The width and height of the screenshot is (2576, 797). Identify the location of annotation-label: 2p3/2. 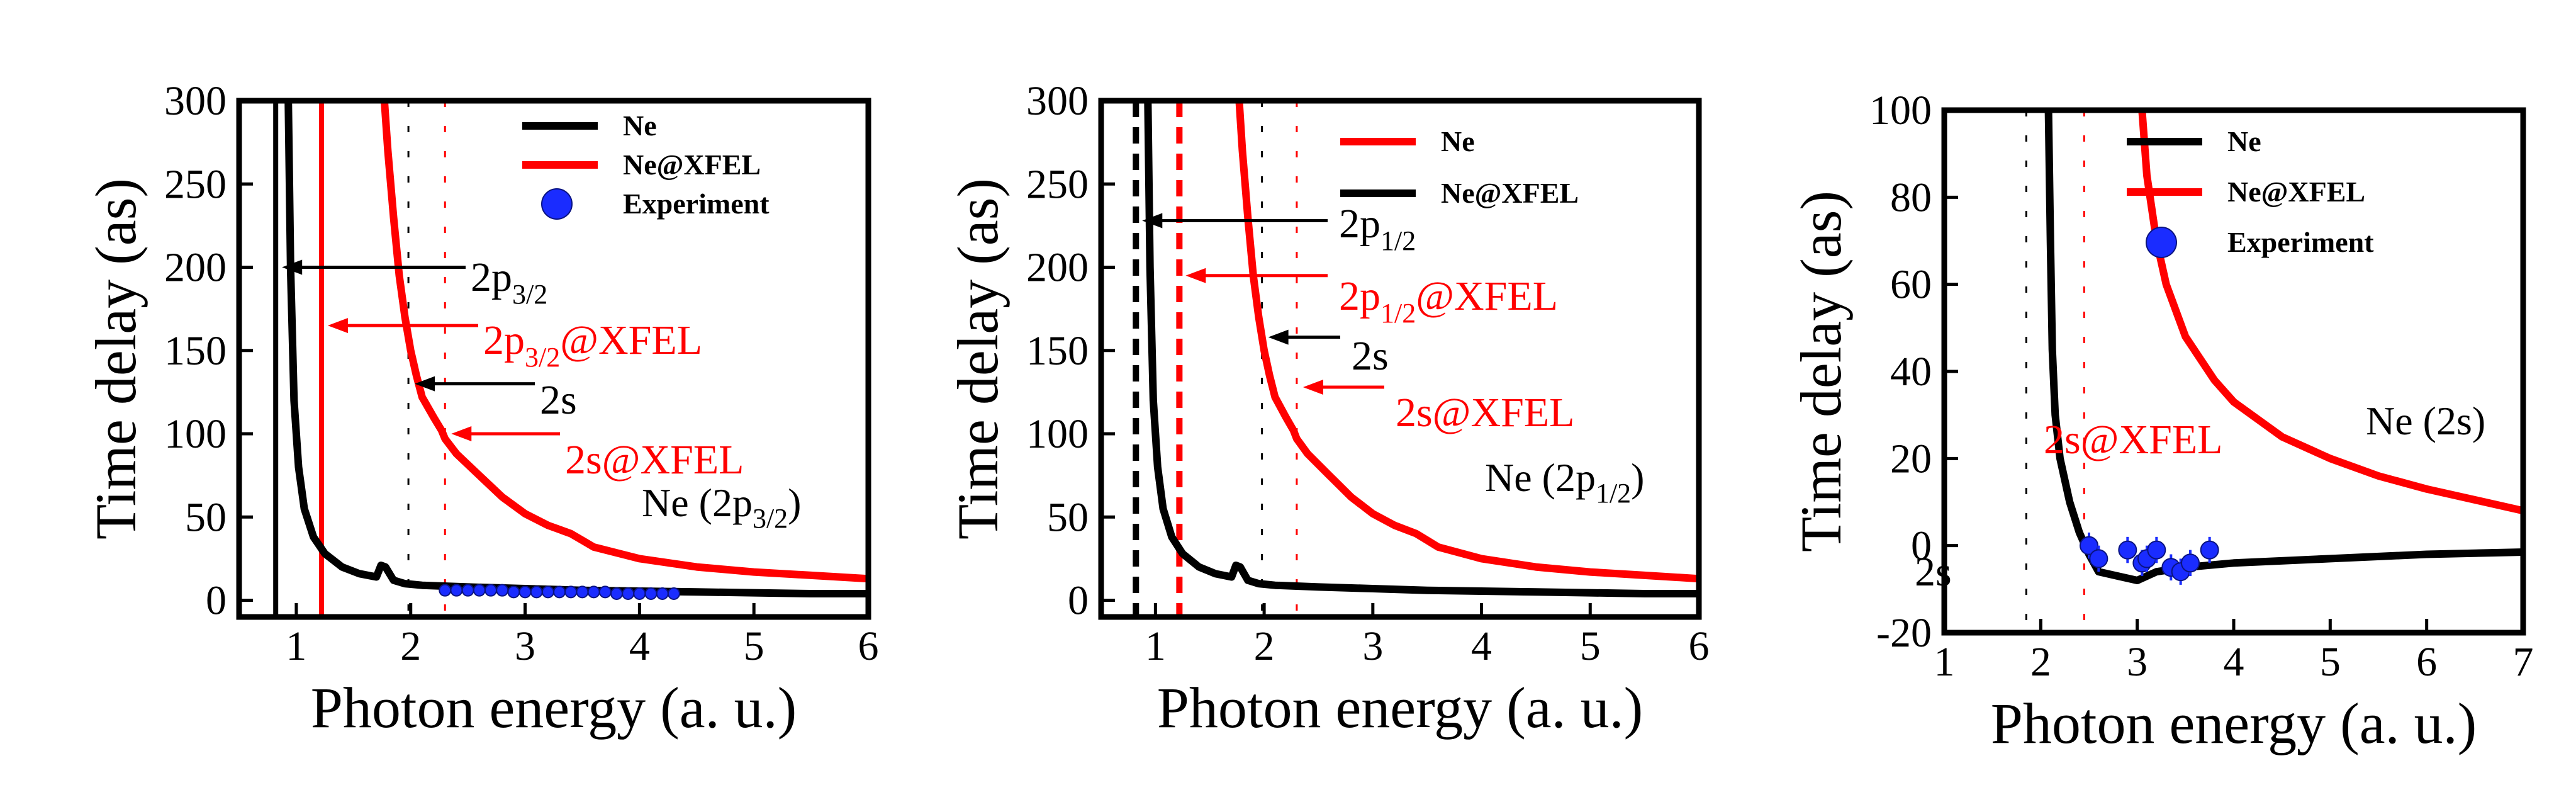
(509, 282).